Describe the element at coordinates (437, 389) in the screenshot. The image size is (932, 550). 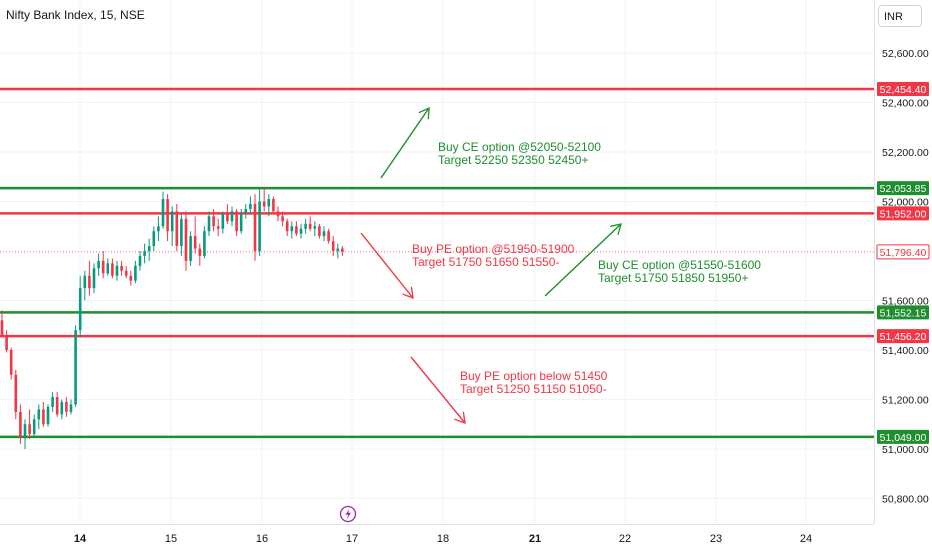
I see `arrow-down-icon` at that location.